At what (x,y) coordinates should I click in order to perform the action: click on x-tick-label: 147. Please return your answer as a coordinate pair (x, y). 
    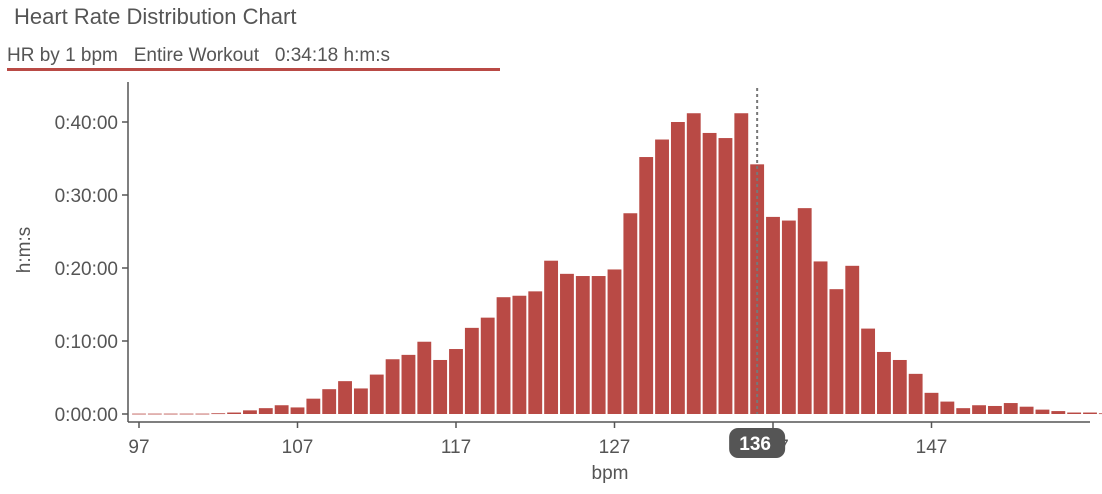
    Looking at the image, I should click on (932, 447).